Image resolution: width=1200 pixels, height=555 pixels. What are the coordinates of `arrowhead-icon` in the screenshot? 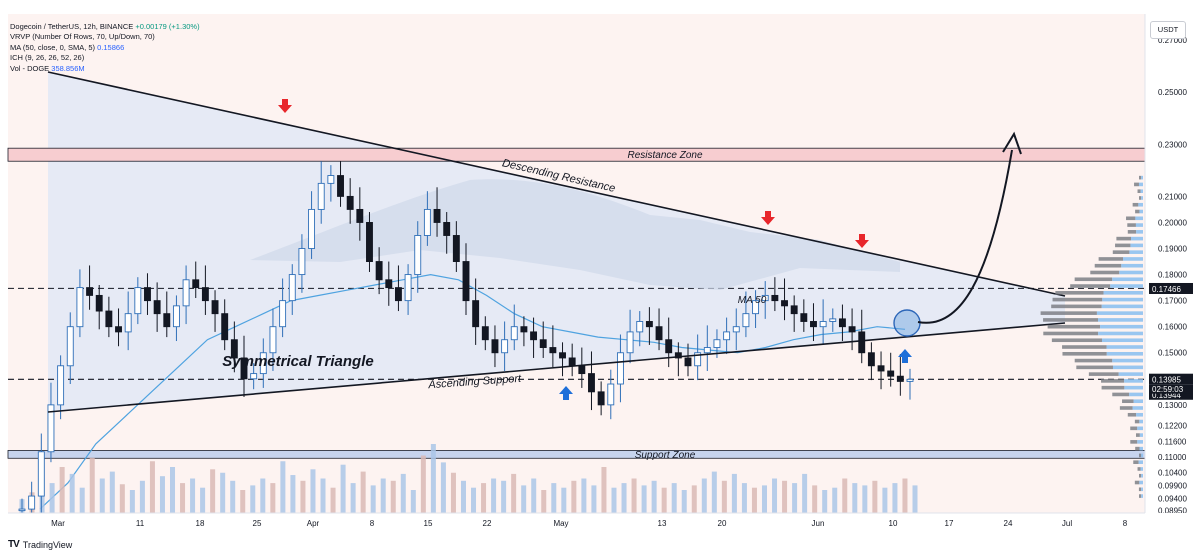 It's located at (1012, 143).